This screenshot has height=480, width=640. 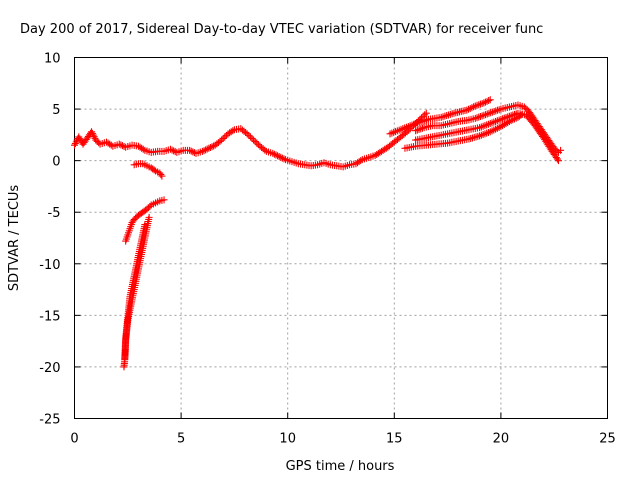 I want to click on x-tick-label: 0, so click(x=74, y=439).